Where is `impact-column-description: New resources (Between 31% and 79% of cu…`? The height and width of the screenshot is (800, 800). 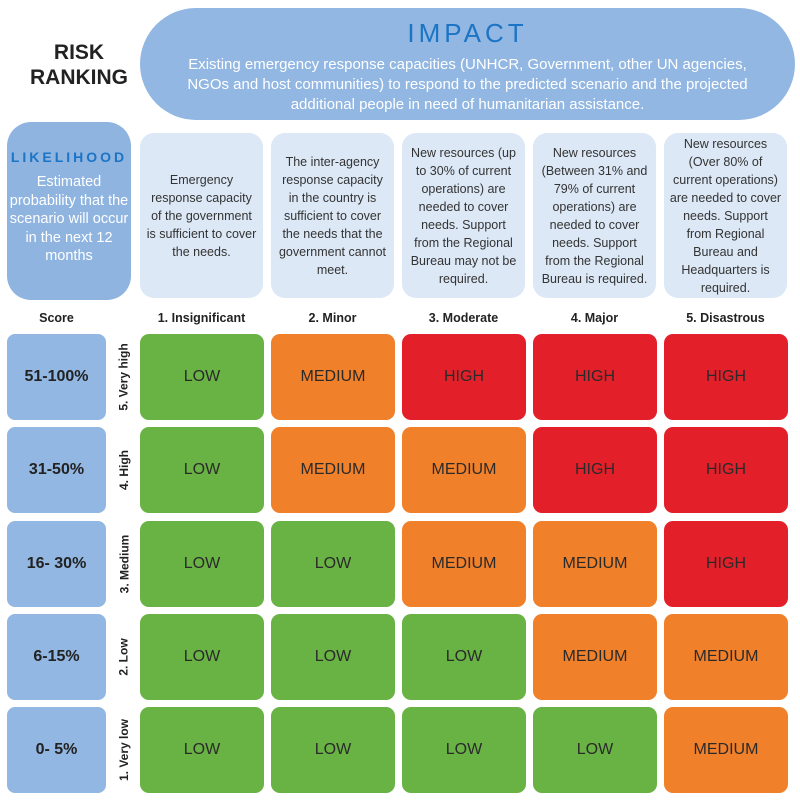
impact-column-description: New resources (Between 31% and 79% of cu… is located at coordinates (594, 215).